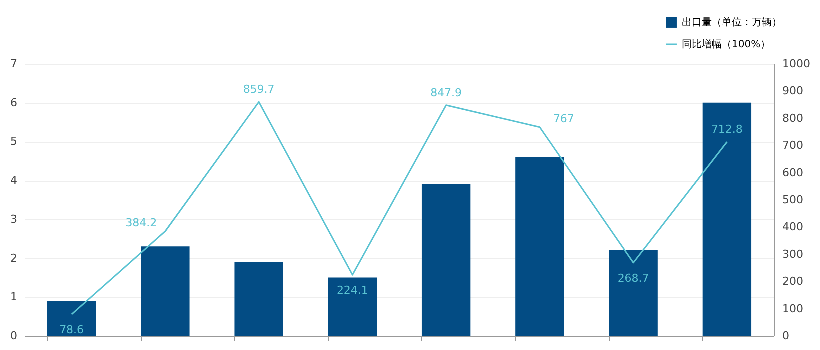 This screenshot has height=350, width=820. Describe the element at coordinates (726, 44) in the screenshot. I see `legend-label: 同比增幅（100%）` at that location.